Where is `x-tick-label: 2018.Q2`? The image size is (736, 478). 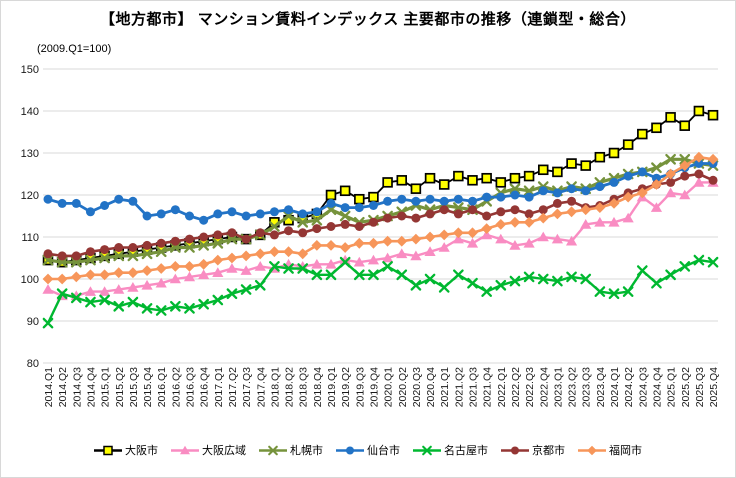
x-tick-label: 2018.Q2 is located at coordinates (290, 387).